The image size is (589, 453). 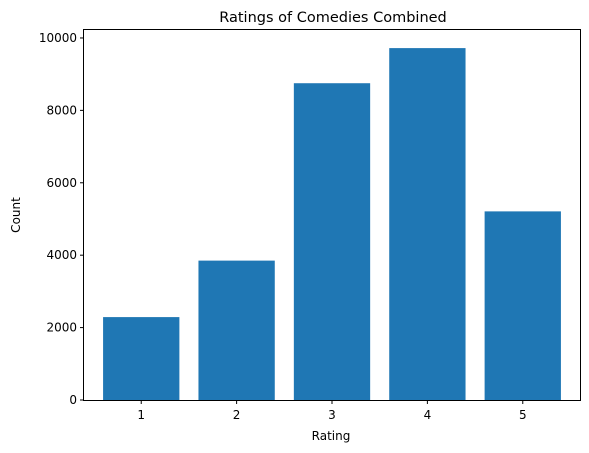 I want to click on y-tick-label: 8000, so click(x=61, y=110).